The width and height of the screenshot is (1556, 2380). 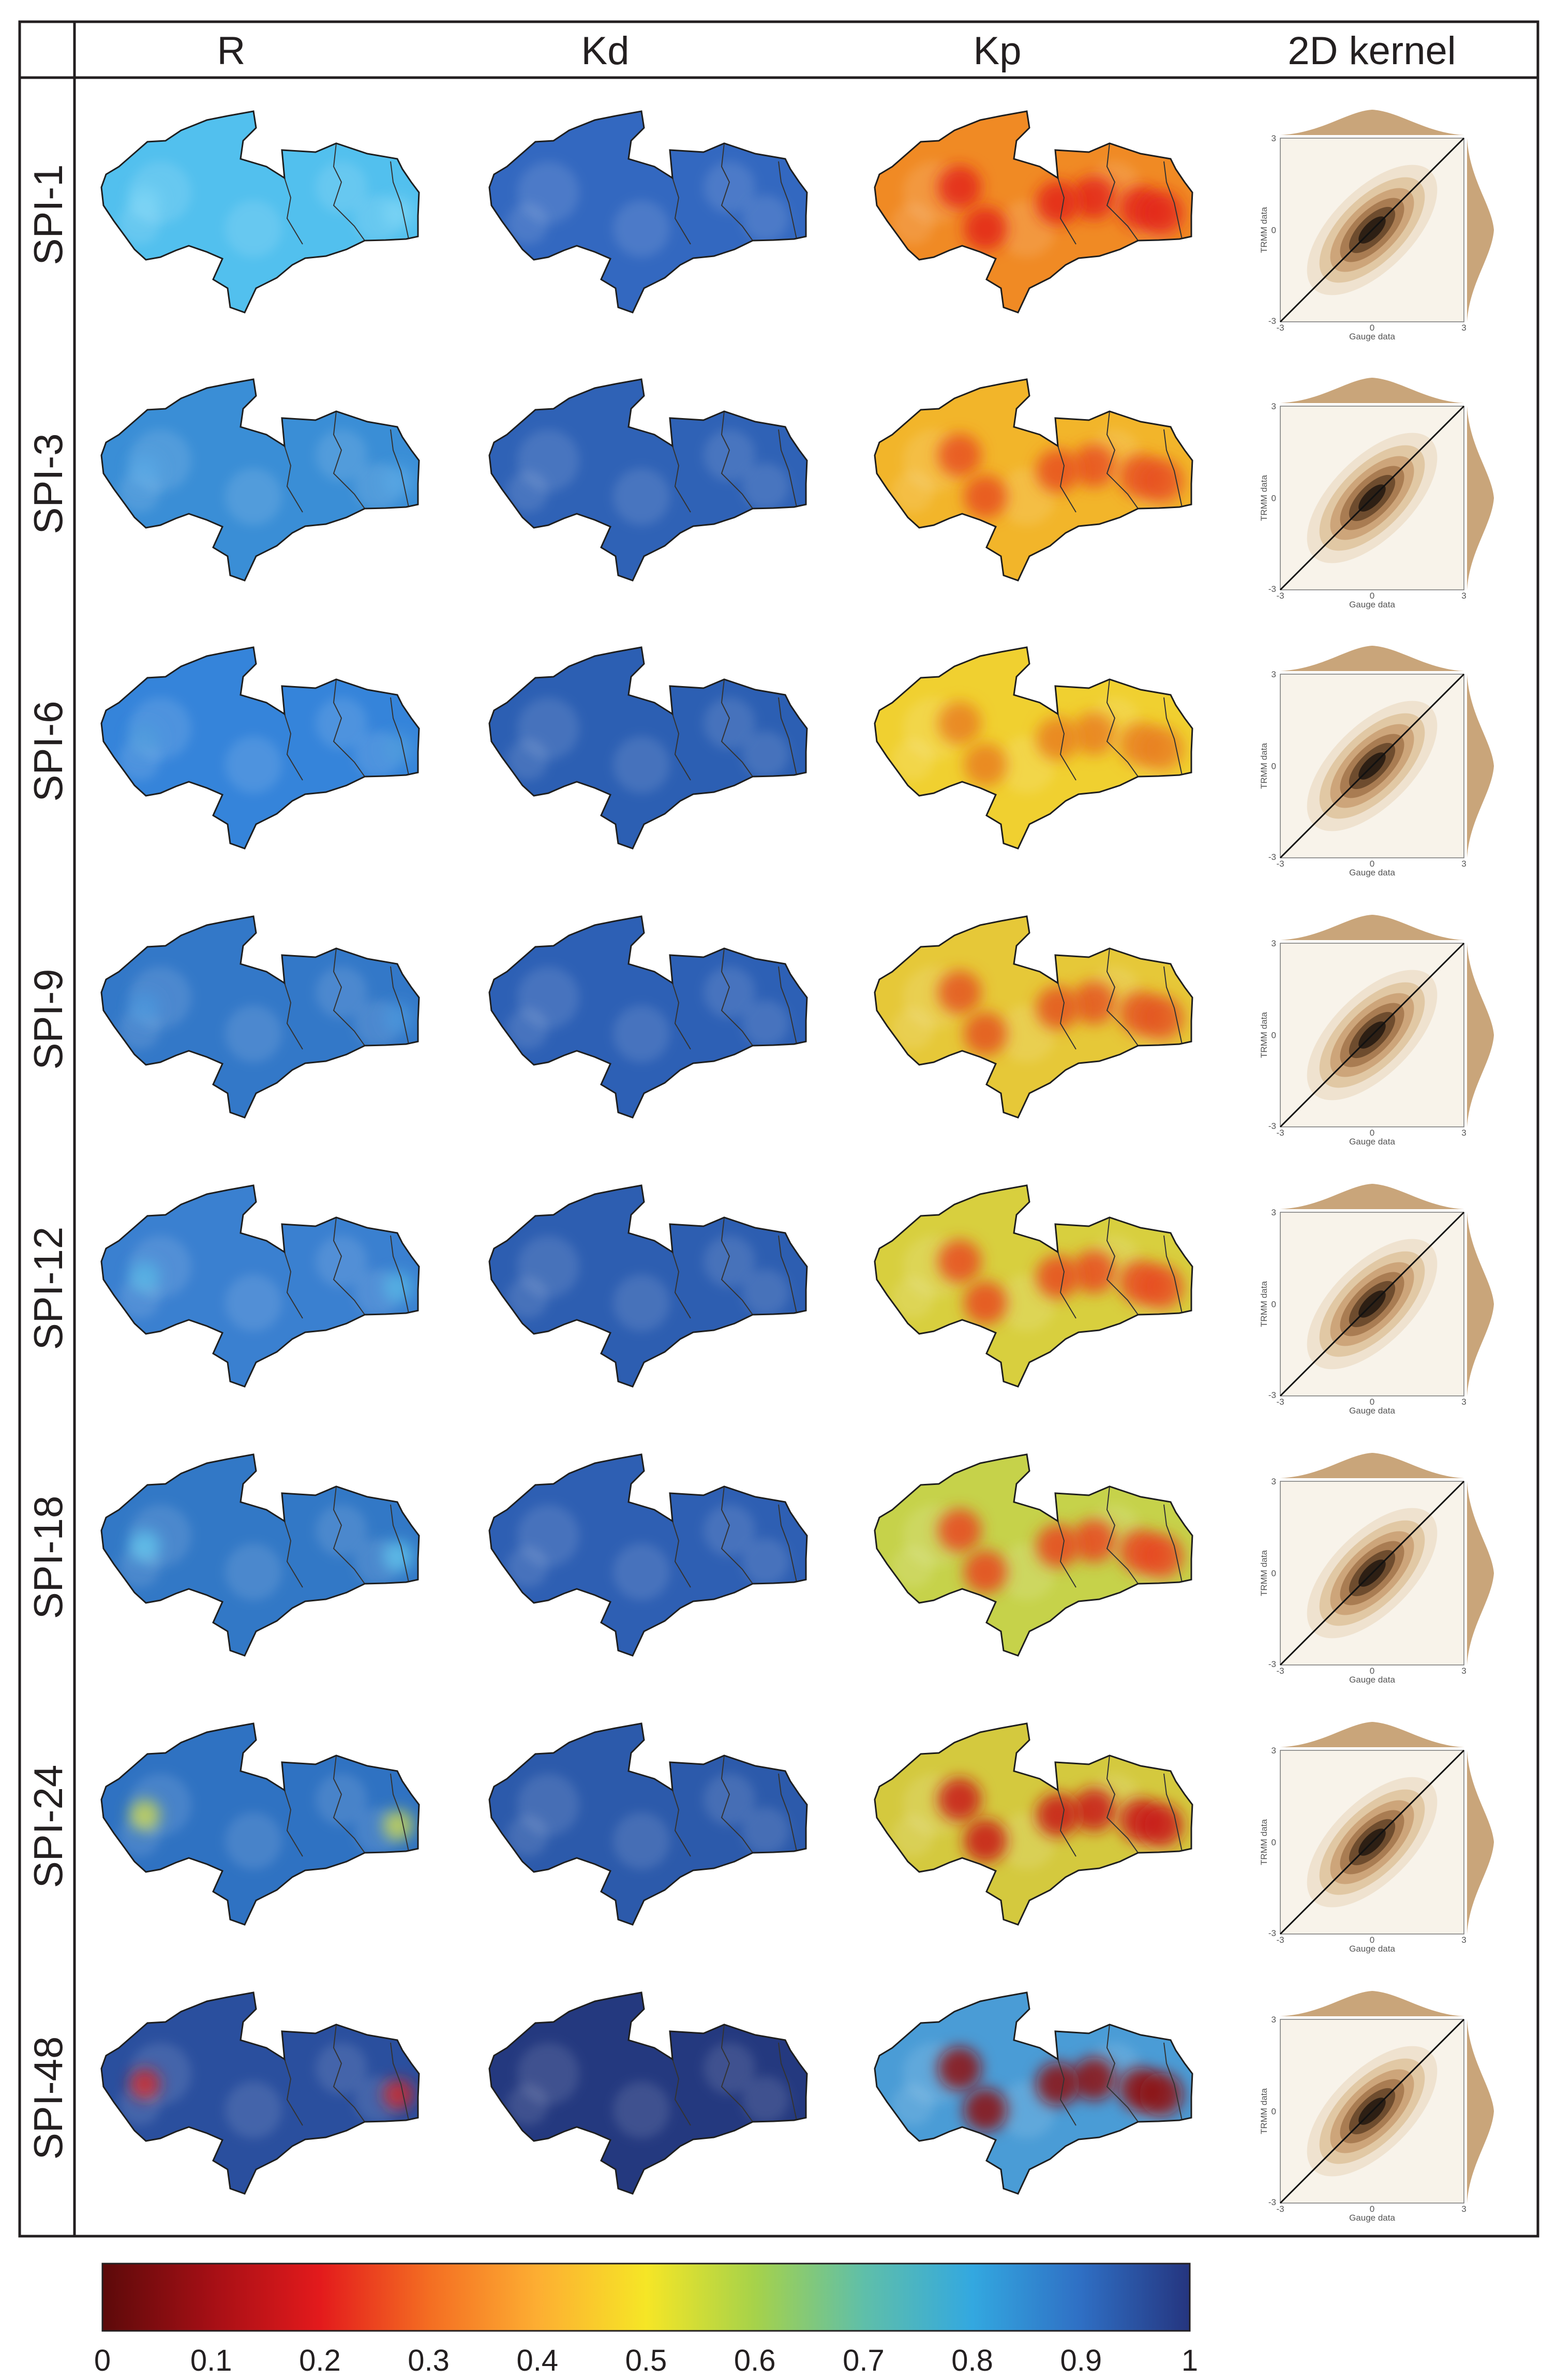 I want to click on kernel-plot-spi-1: -3 0 3 3 0 -3 Gauge data TRMM data, so click(x=1376, y=225).